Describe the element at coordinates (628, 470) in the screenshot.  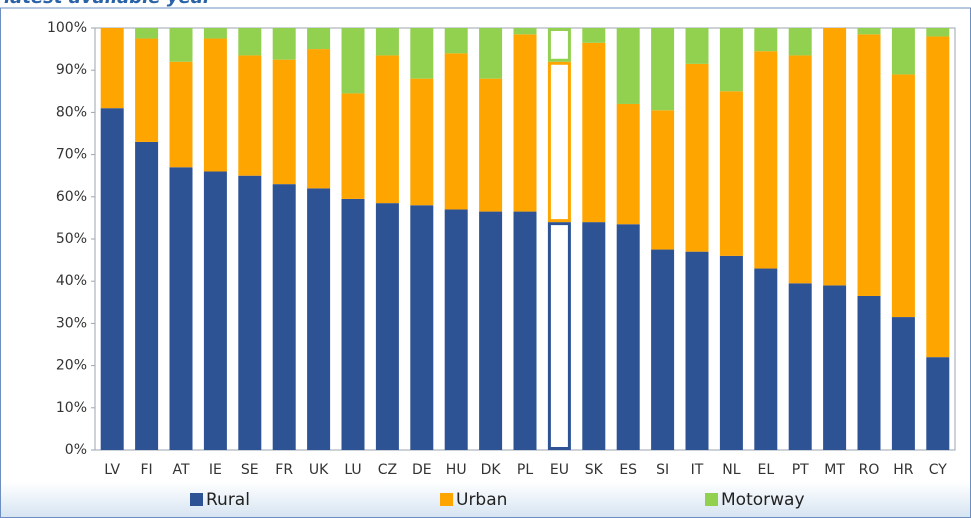
I see `x-tick-label: ES` at that location.